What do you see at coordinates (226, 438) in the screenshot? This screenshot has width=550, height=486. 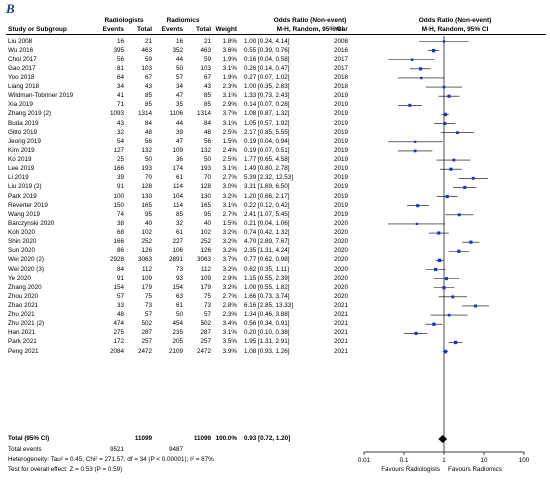 I see `total-weight-cell: 100.0%` at bounding box center [226, 438].